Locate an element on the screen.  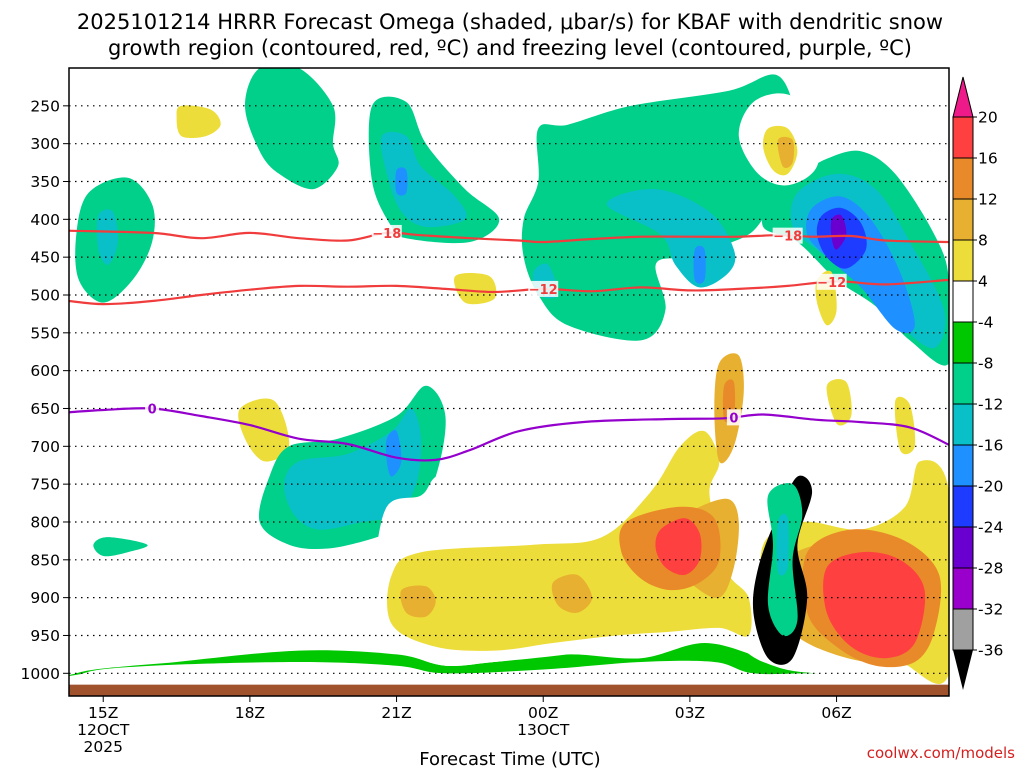
colorbar-label-10: 8 is located at coordinates (983, 241).